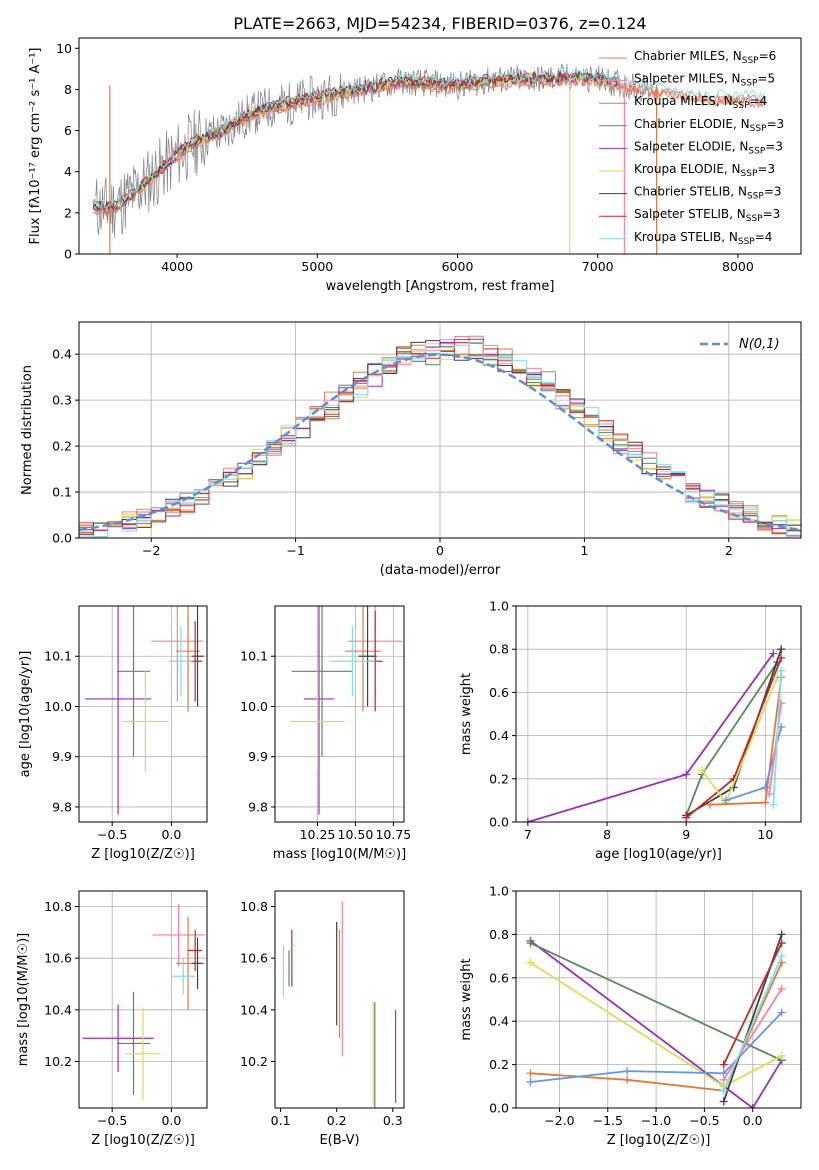 This screenshot has height=1170, width=819. I want to click on weight_vs_age-xlabel: age [log10(age/yr)], so click(658, 854).